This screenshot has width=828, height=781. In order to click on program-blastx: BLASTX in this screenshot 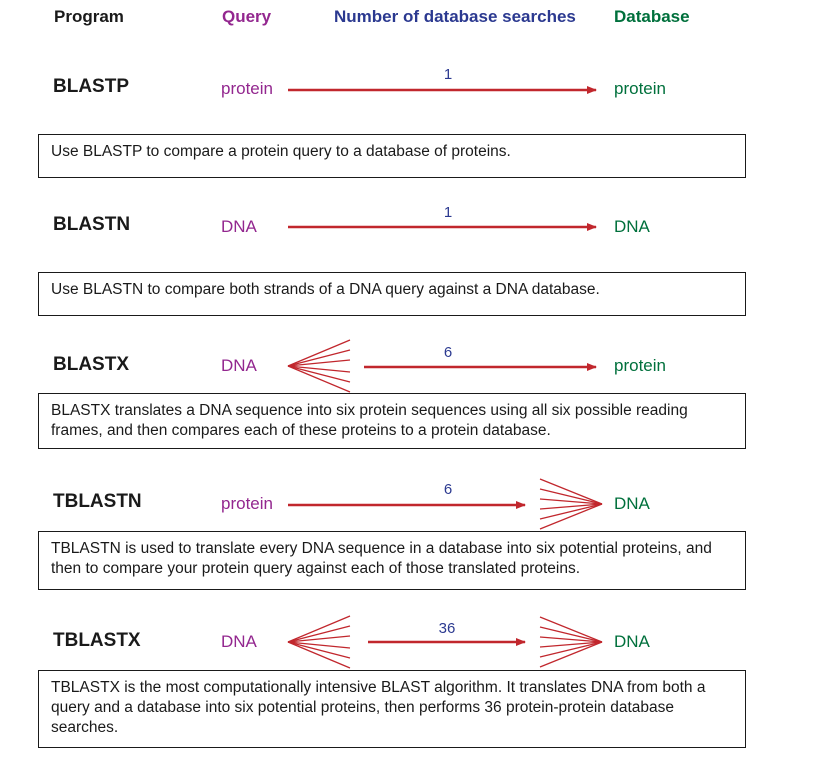, I will do `click(91, 364)`.